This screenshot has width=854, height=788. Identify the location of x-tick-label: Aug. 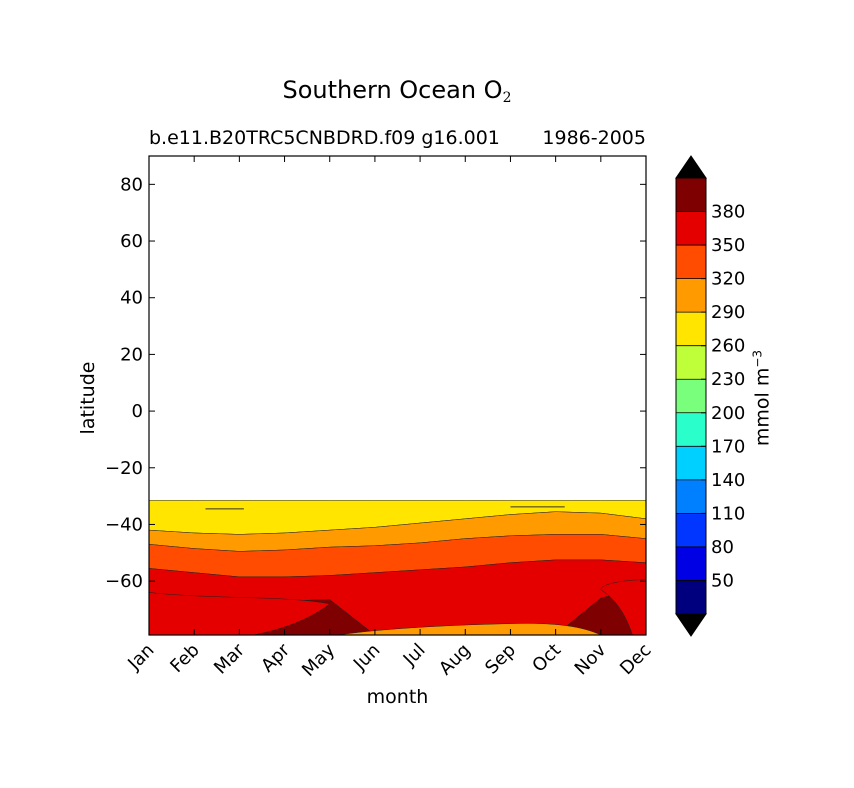
(455, 660).